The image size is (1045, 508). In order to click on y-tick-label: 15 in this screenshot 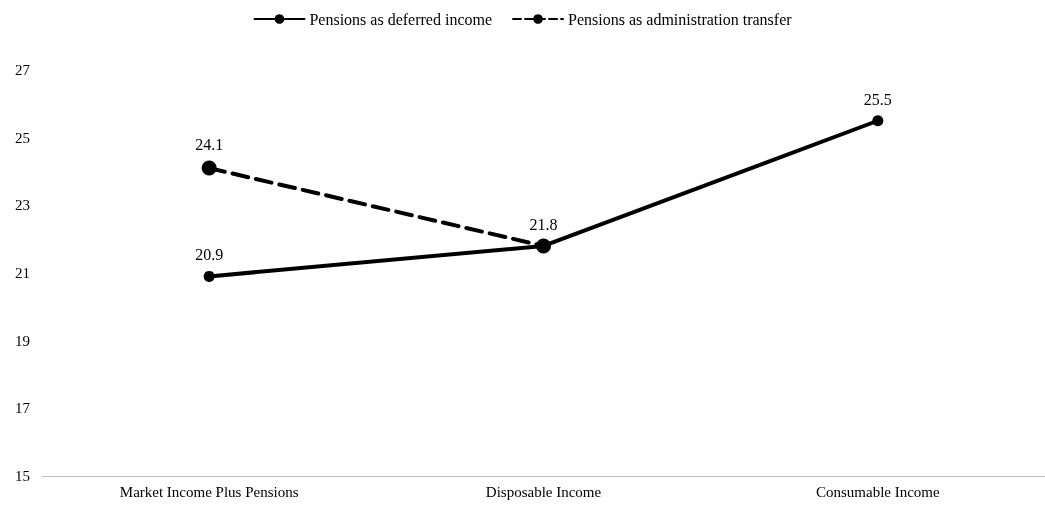, I will do `click(22, 476)`.